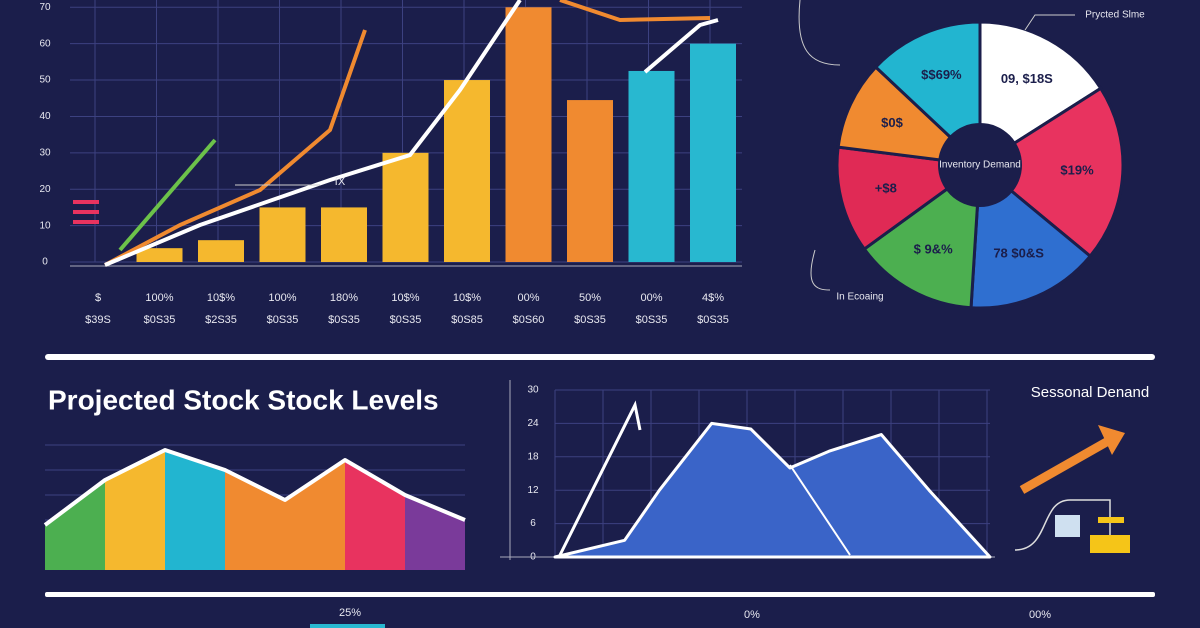 The height and width of the screenshot is (628, 1200). I want to click on y-tick-label: 40, so click(45, 116).